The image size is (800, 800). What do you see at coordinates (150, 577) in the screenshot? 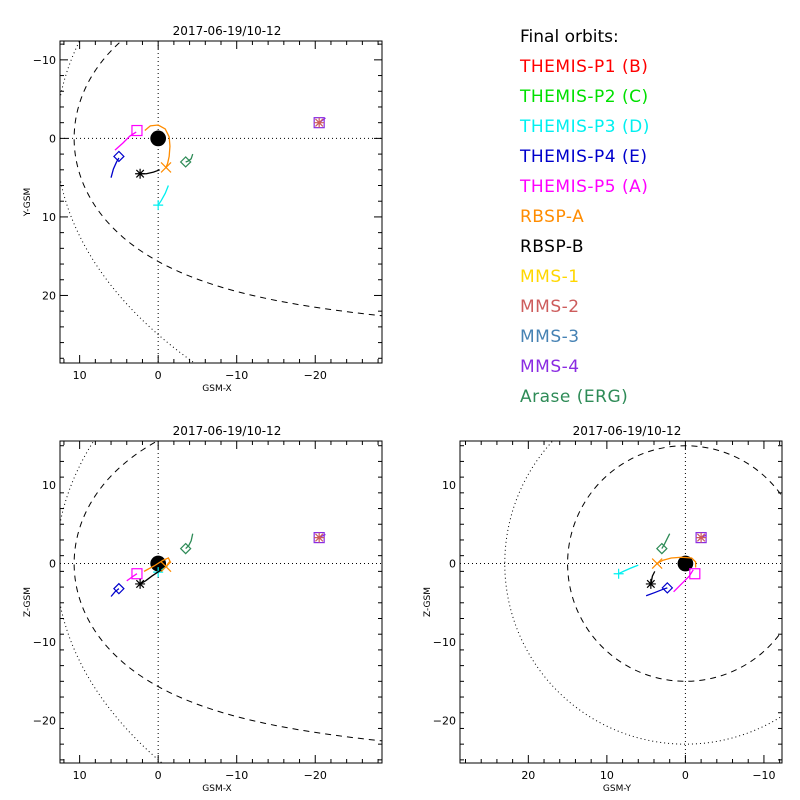
I see `orbit-track-rbsp-b` at bounding box center [150, 577].